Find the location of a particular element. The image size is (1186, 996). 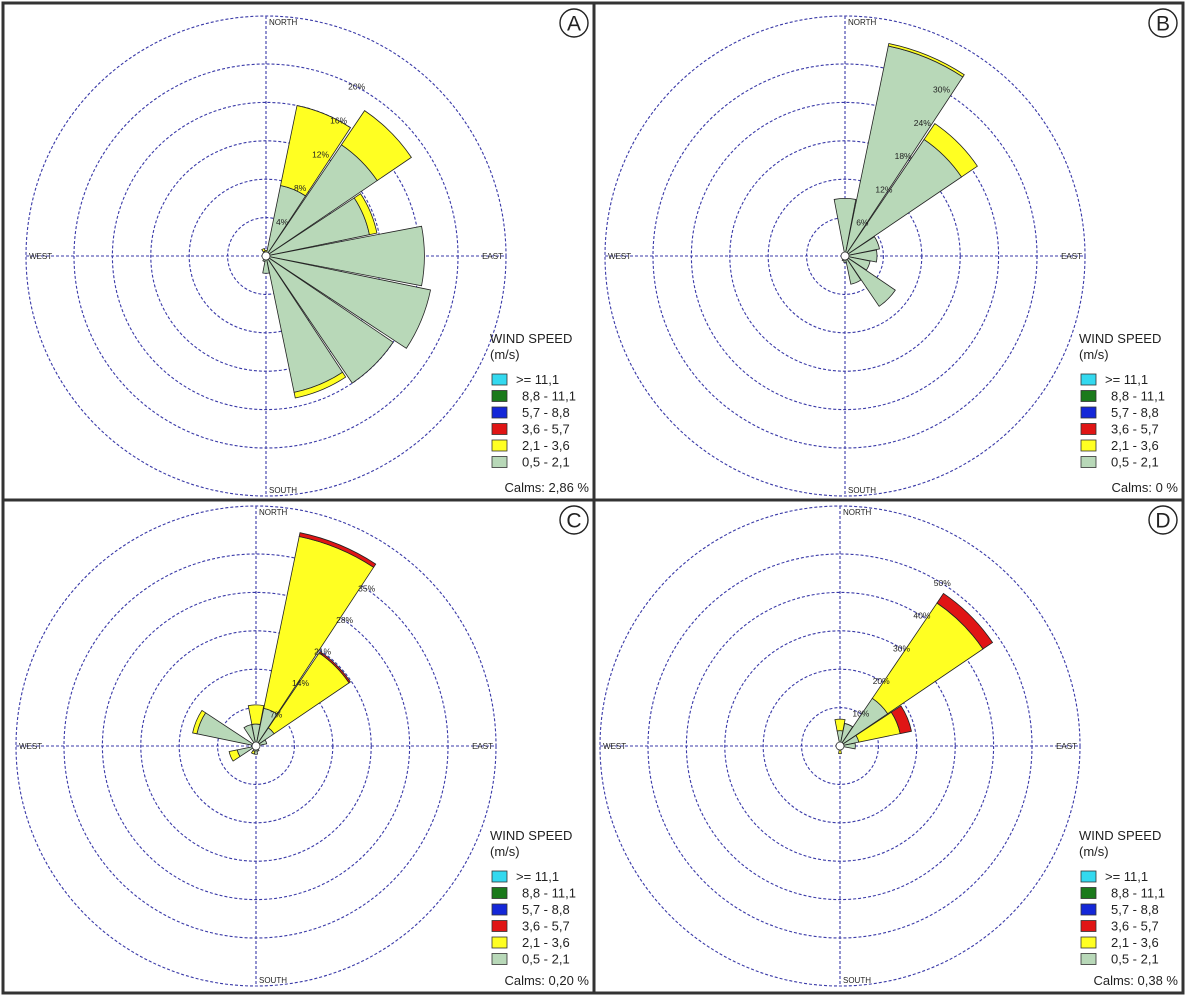

ring-label: 4% is located at coordinates (282, 222).